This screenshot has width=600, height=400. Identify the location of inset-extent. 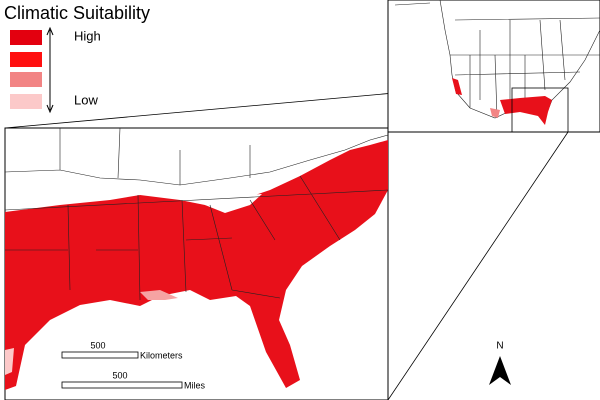
(540, 110).